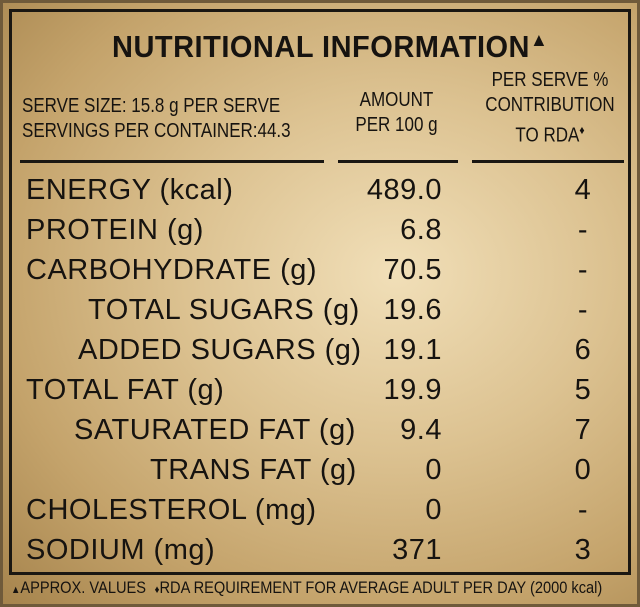  Describe the element at coordinates (83, 587) in the screenshot. I see `approx-values-note: APPROX. VALUES` at that location.